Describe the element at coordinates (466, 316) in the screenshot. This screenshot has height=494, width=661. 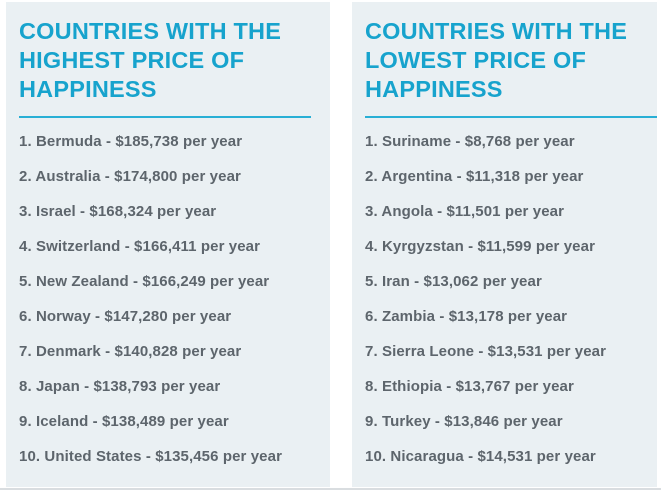
I see `list-item: 6. Zambia - $13,178 per year` at that location.